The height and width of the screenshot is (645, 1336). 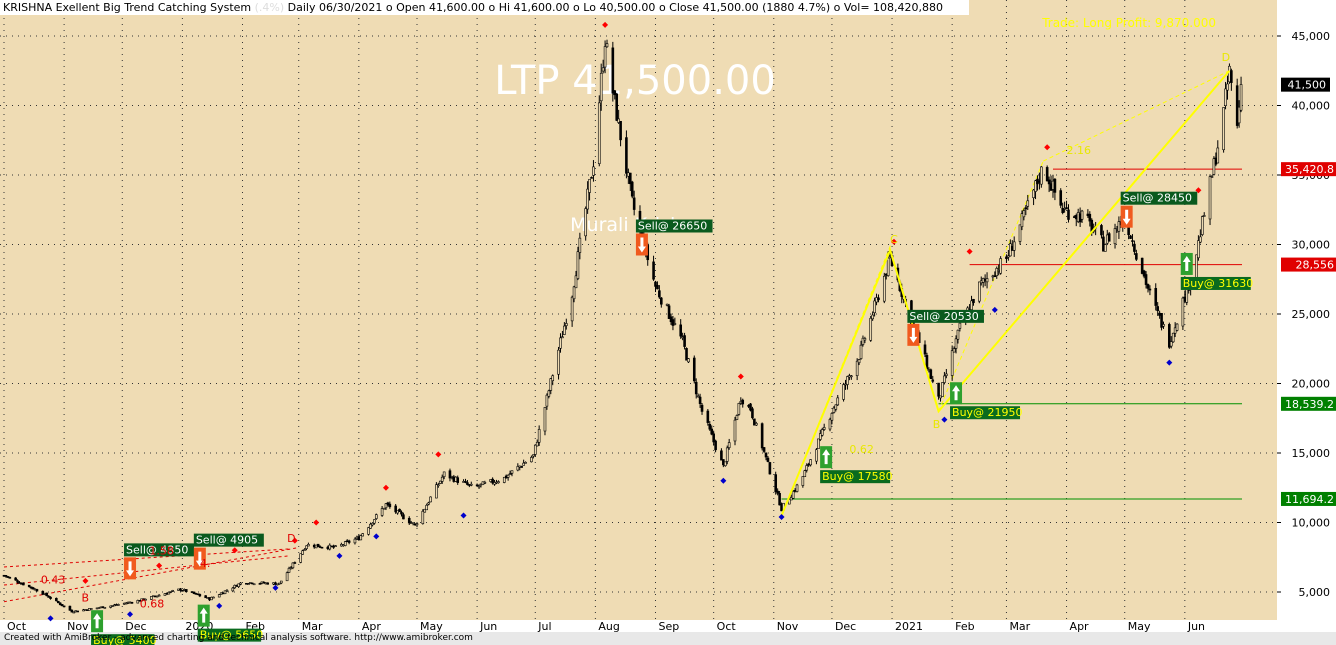 I want to click on x-tick-label: 2021, so click(x=909, y=626).